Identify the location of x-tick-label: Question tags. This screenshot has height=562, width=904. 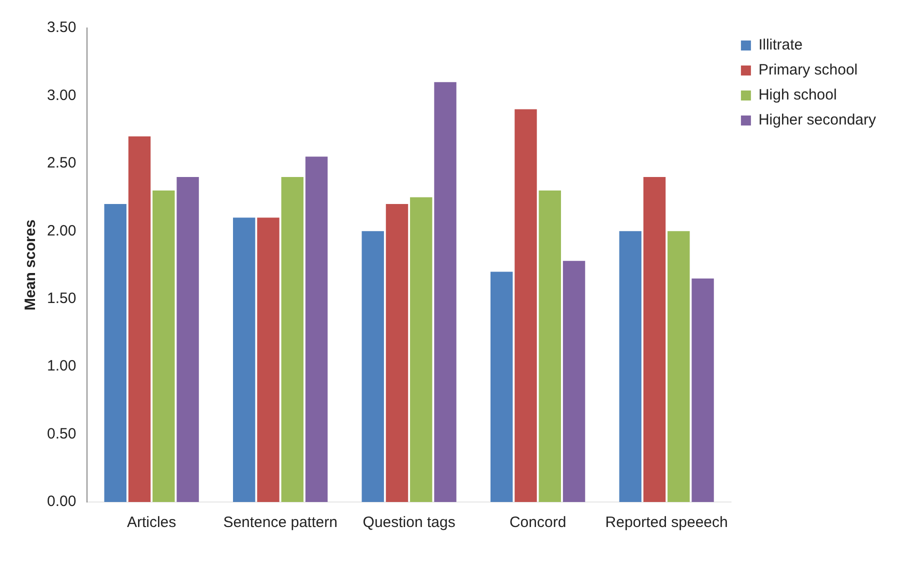
(409, 523).